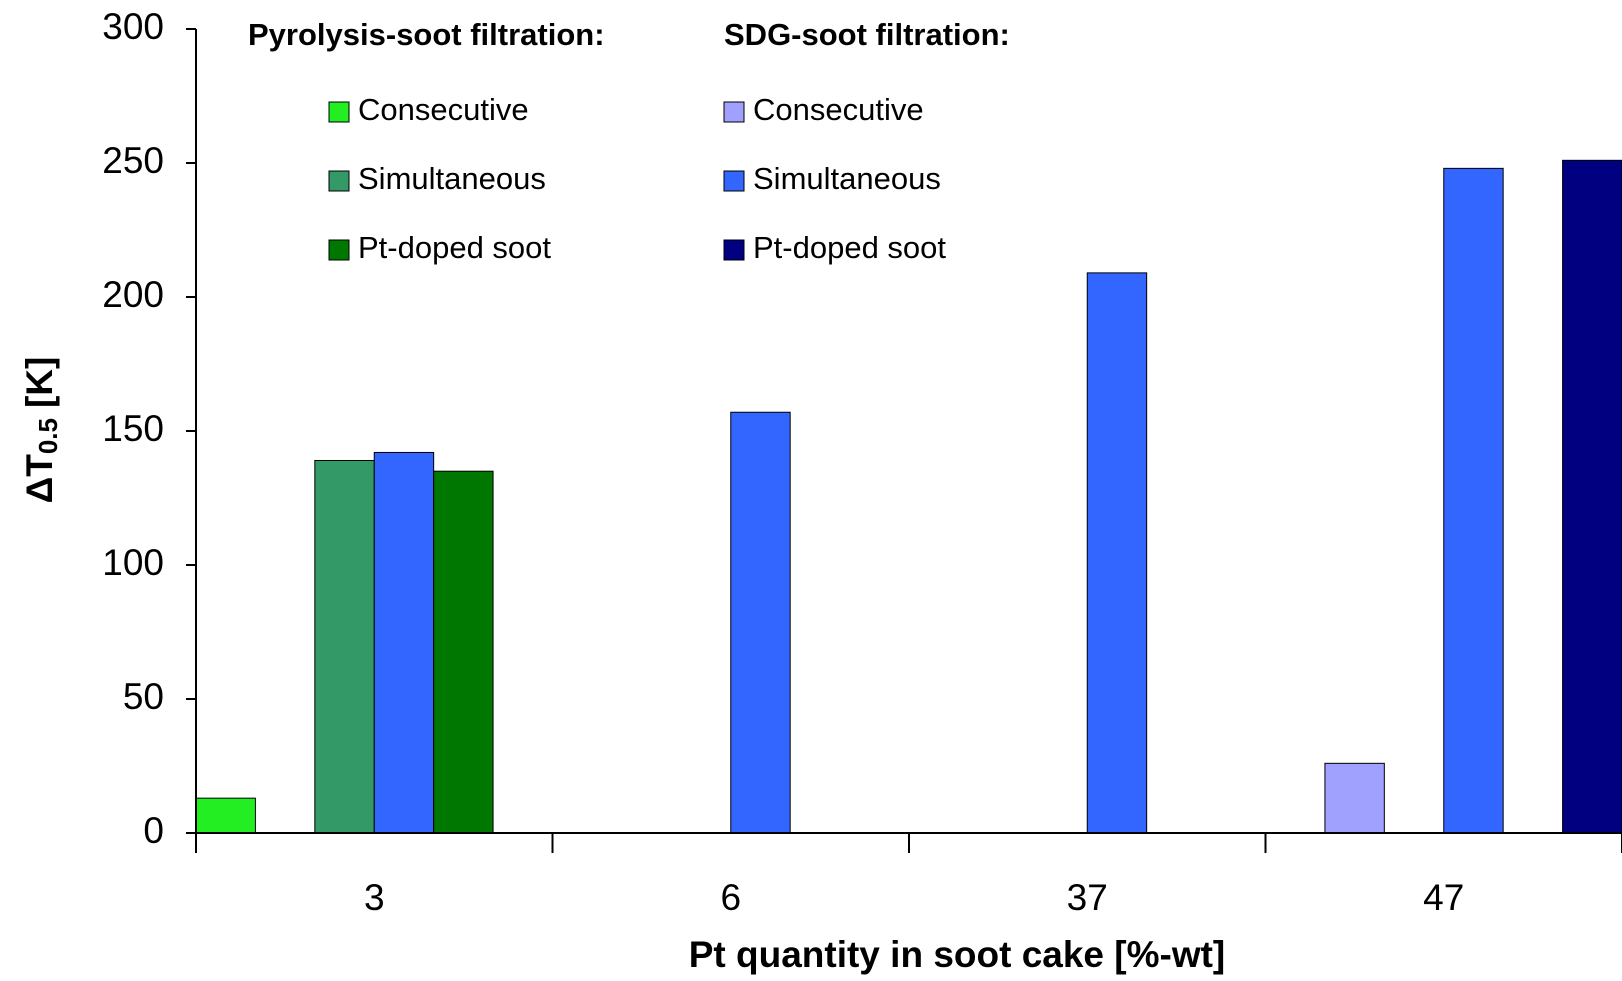  I want to click on y-tick-label: 300, so click(133, 26).